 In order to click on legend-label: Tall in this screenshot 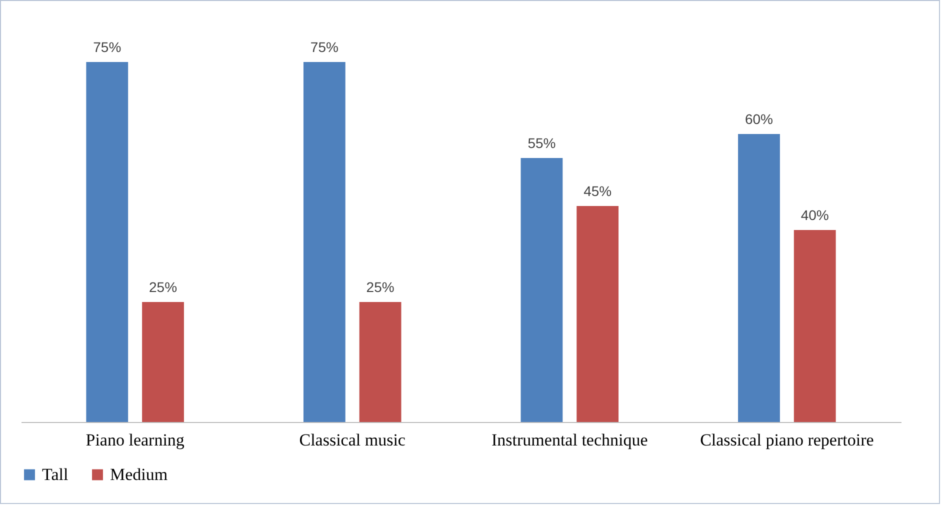, I will do `click(55, 474)`.